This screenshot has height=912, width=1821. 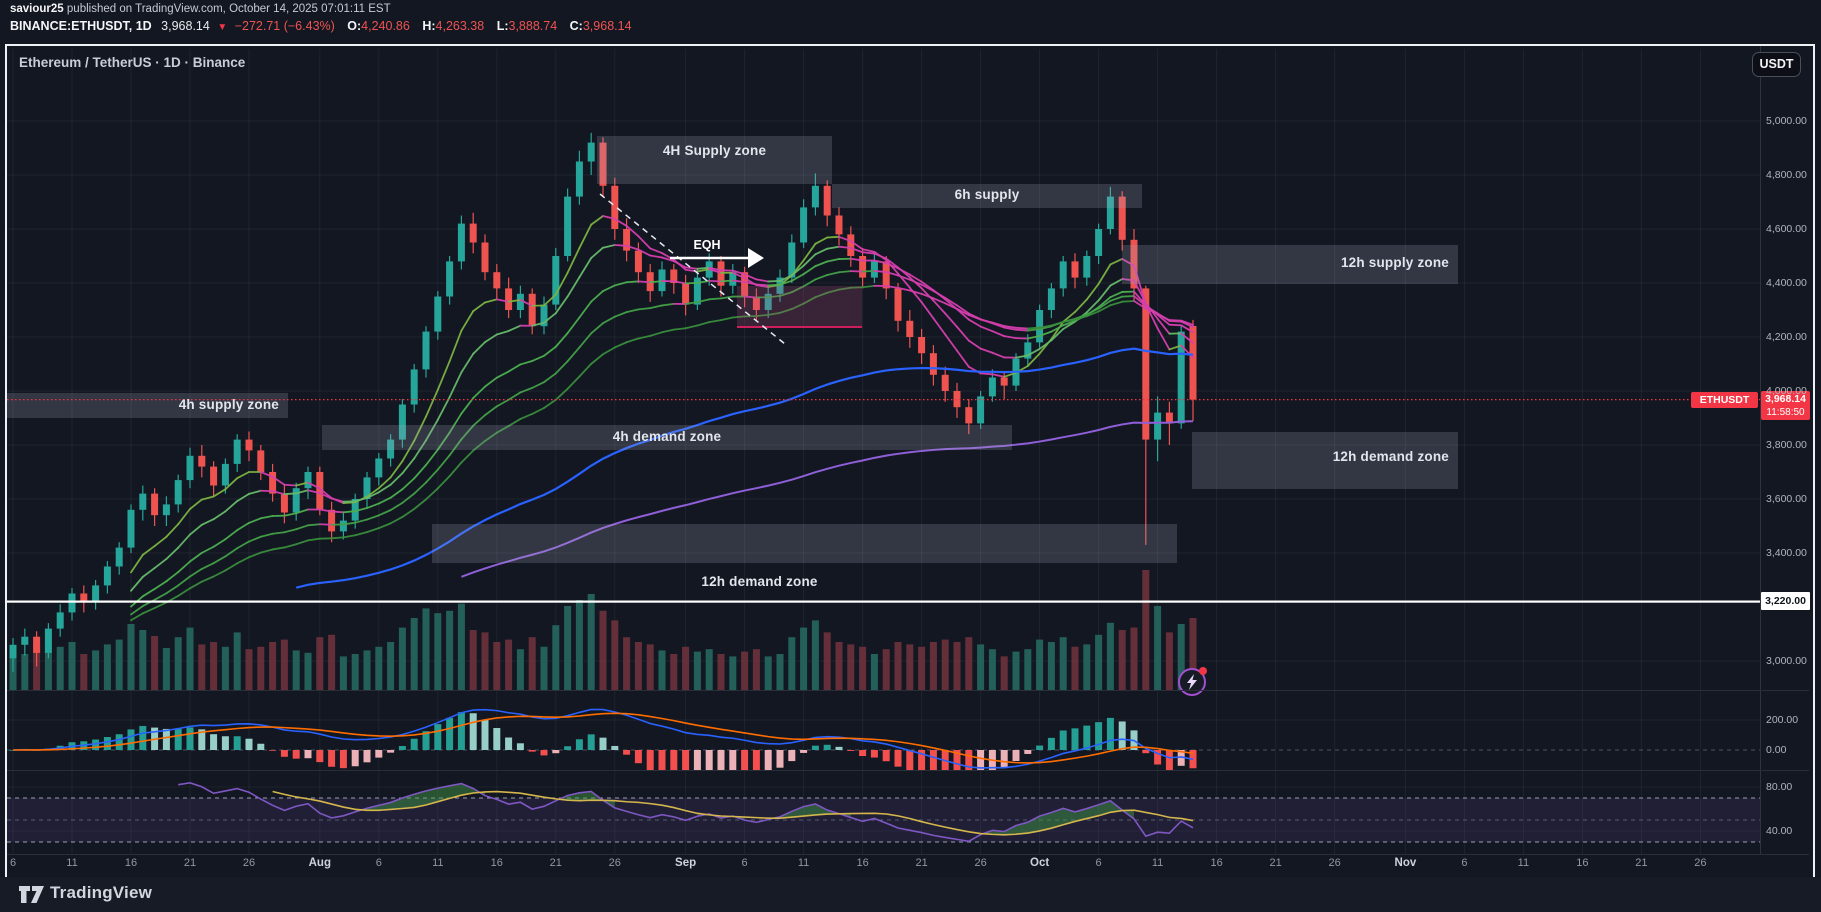 What do you see at coordinates (1785, 405) in the screenshot?
I see `current-price-axis-chip: 3,968.14 11:58:50` at bounding box center [1785, 405].